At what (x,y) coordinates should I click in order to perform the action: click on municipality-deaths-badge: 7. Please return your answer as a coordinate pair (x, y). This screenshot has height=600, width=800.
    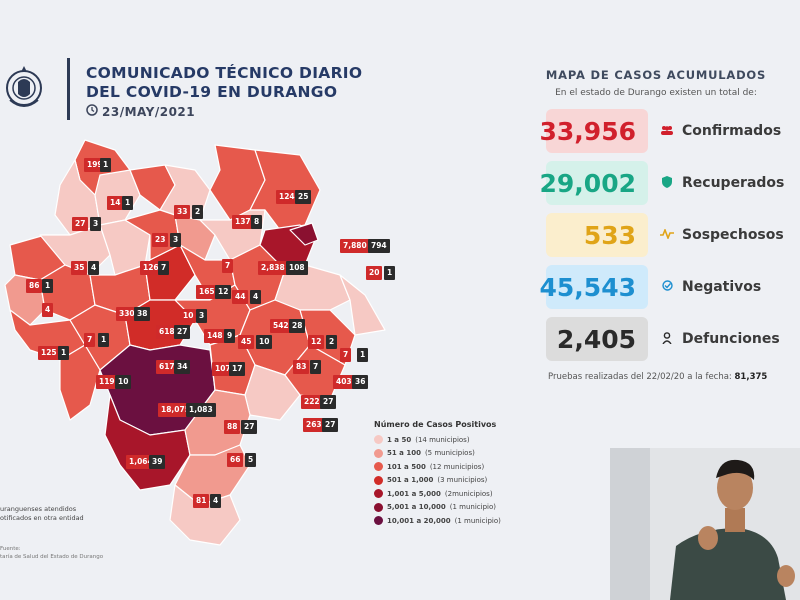
    Looking at the image, I should click on (164, 268).